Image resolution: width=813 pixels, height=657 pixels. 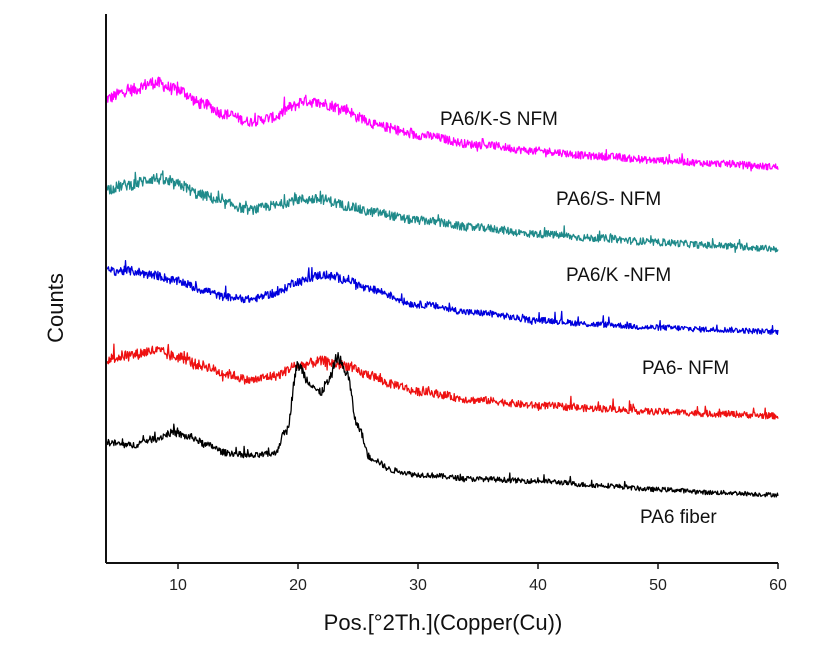 I want to click on x-tick-label-60: 60, so click(x=778, y=585).